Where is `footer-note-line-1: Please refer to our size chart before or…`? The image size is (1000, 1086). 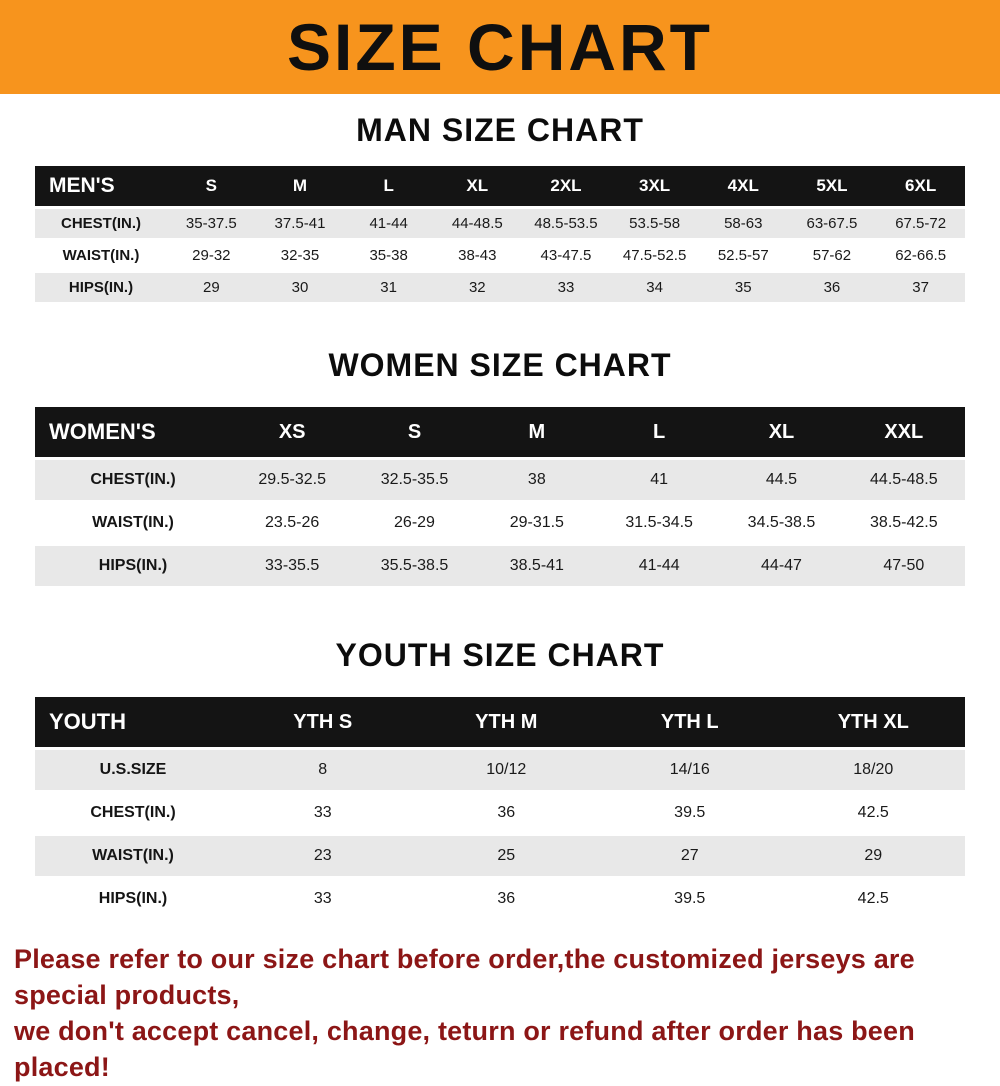 footer-note-line-1: Please refer to our size chart before or… is located at coordinates (464, 977).